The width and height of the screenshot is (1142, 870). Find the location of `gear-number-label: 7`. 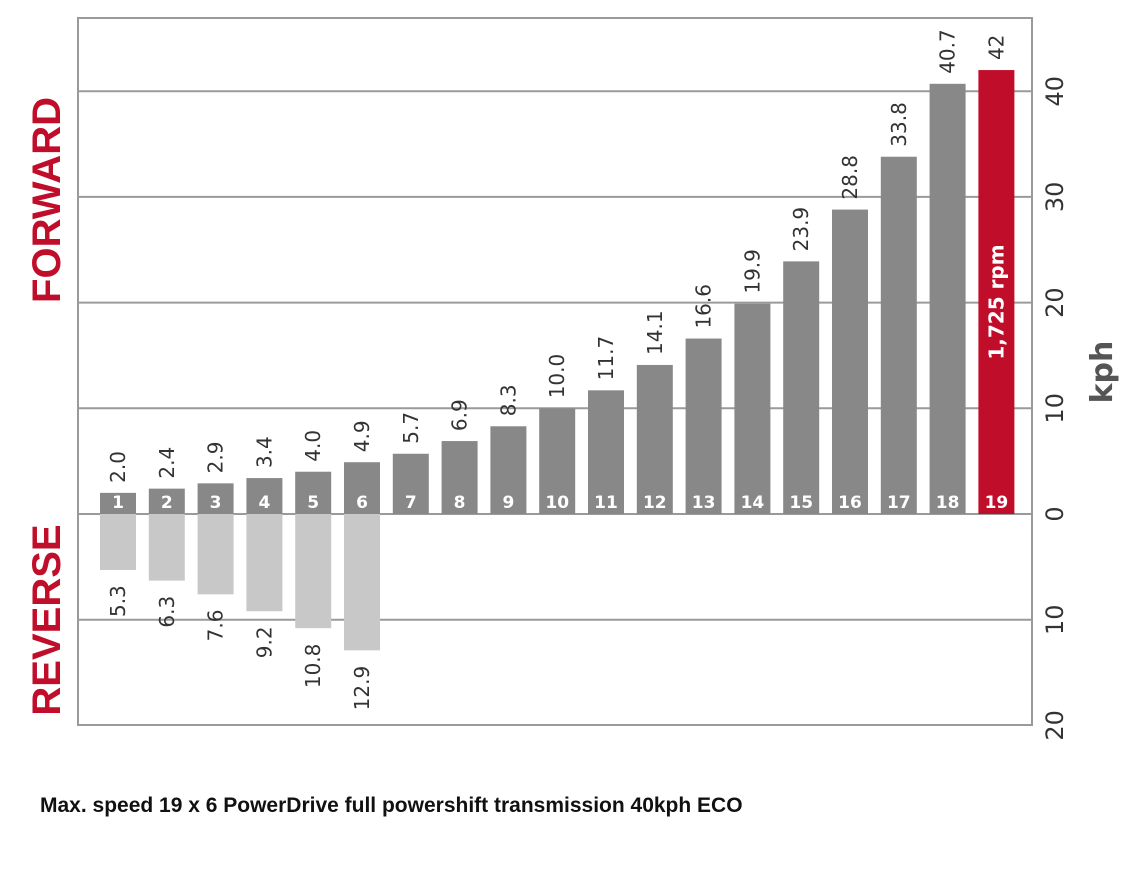

gear-number-label: 7 is located at coordinates (411, 503).